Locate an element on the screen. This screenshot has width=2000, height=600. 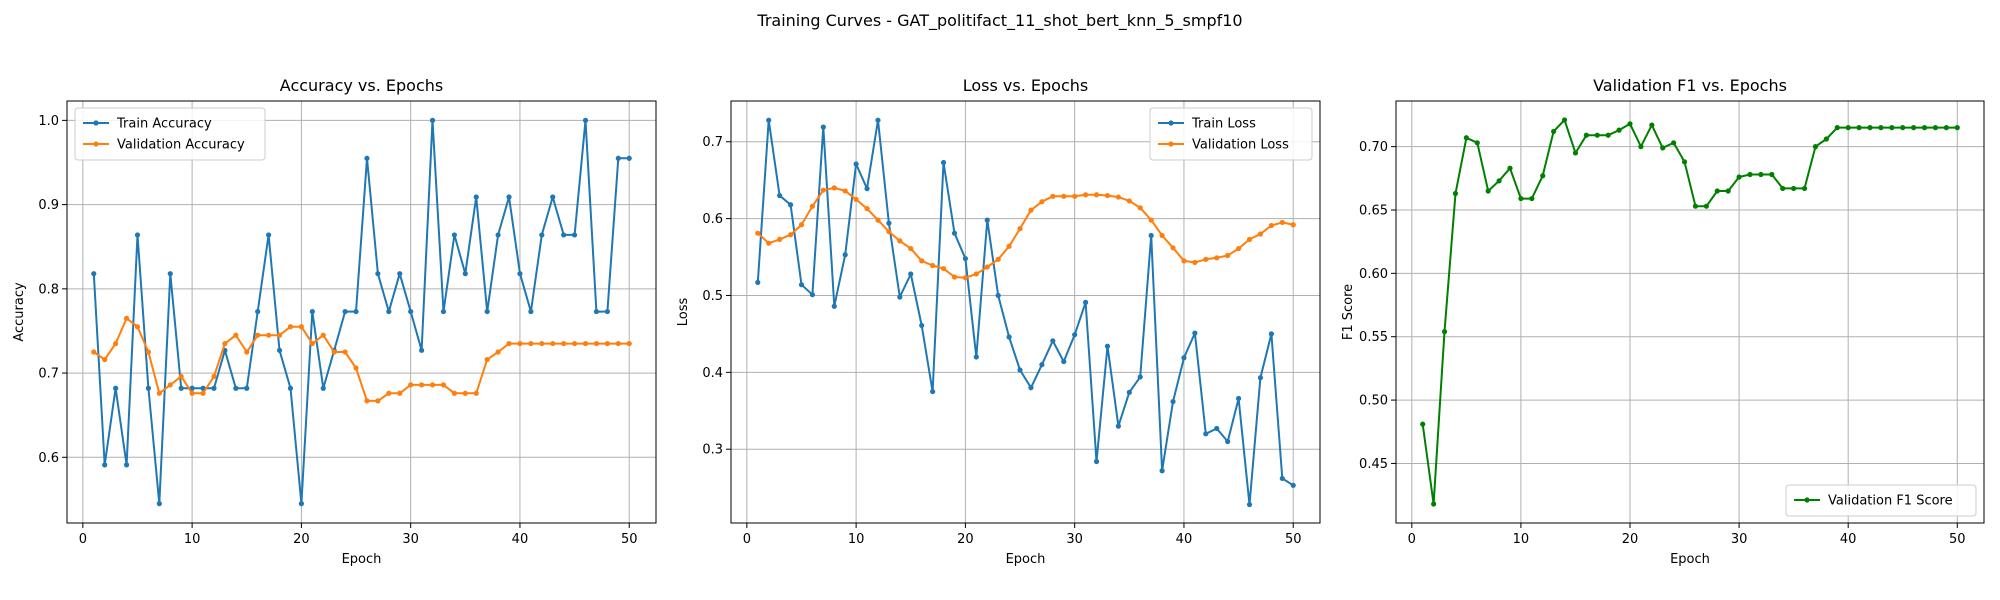
legend-label: Train Accuracy is located at coordinates (164, 124).